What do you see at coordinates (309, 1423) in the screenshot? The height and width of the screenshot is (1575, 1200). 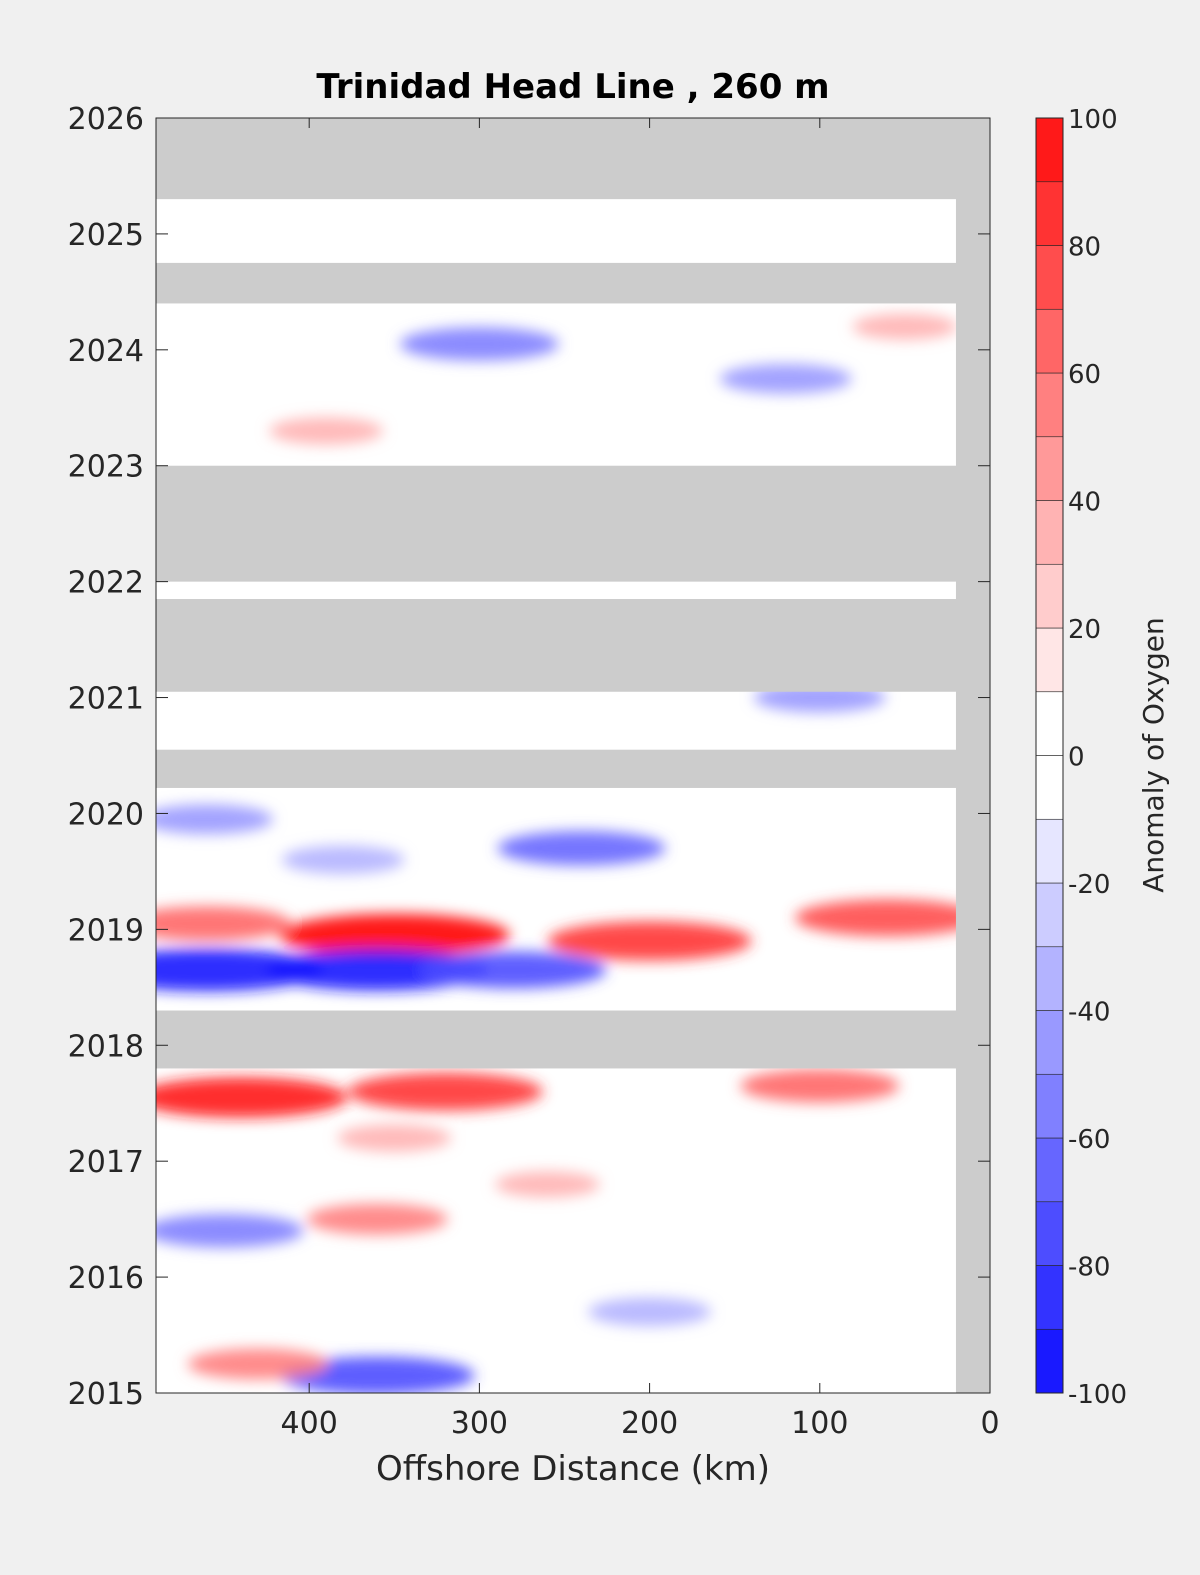 I see `x-tick-label: 400` at bounding box center [309, 1423].